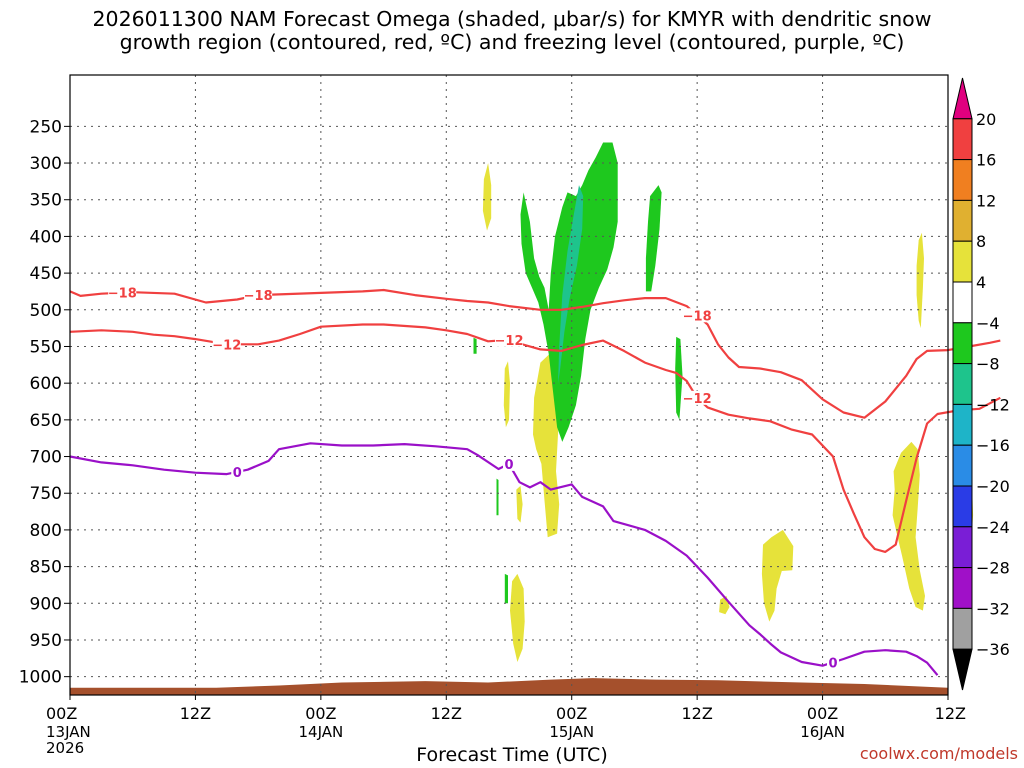  What do you see at coordinates (938, 753) in the screenshot?
I see `watermark: coolwx.com/models` at bounding box center [938, 753].